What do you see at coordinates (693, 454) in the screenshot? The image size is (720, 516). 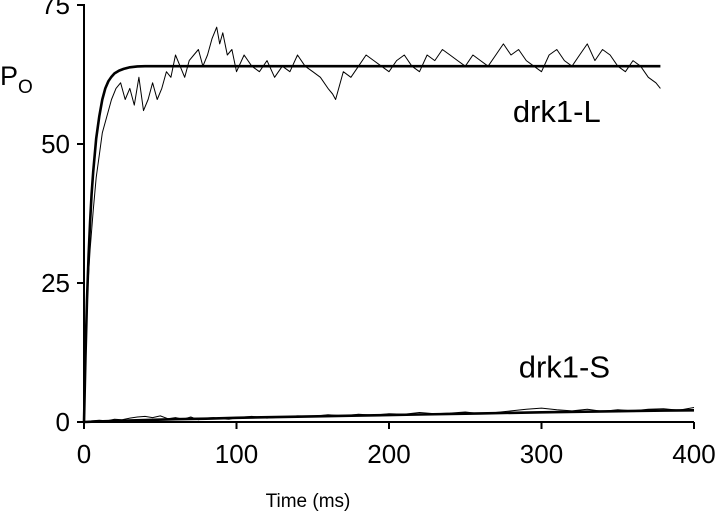 I see `x-tick-label: 400` at bounding box center [693, 454].